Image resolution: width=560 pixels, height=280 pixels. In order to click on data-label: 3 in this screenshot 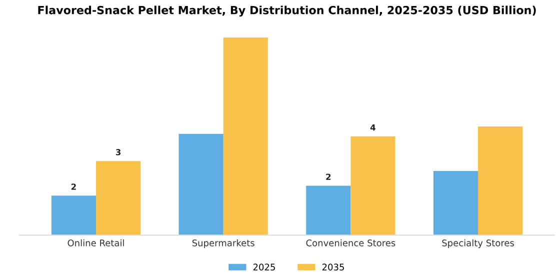, I will do `click(118, 152)`.